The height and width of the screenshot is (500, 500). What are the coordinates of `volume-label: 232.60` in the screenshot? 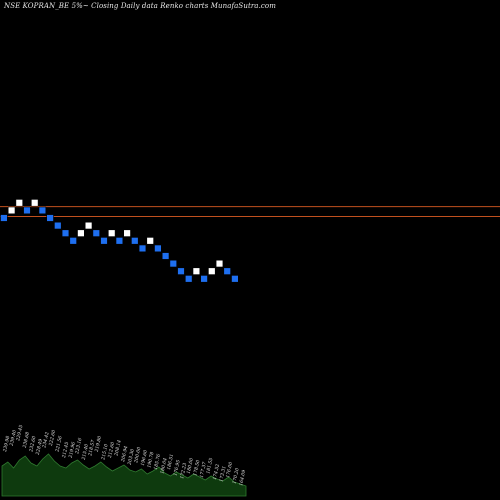 It's located at (32, 444).